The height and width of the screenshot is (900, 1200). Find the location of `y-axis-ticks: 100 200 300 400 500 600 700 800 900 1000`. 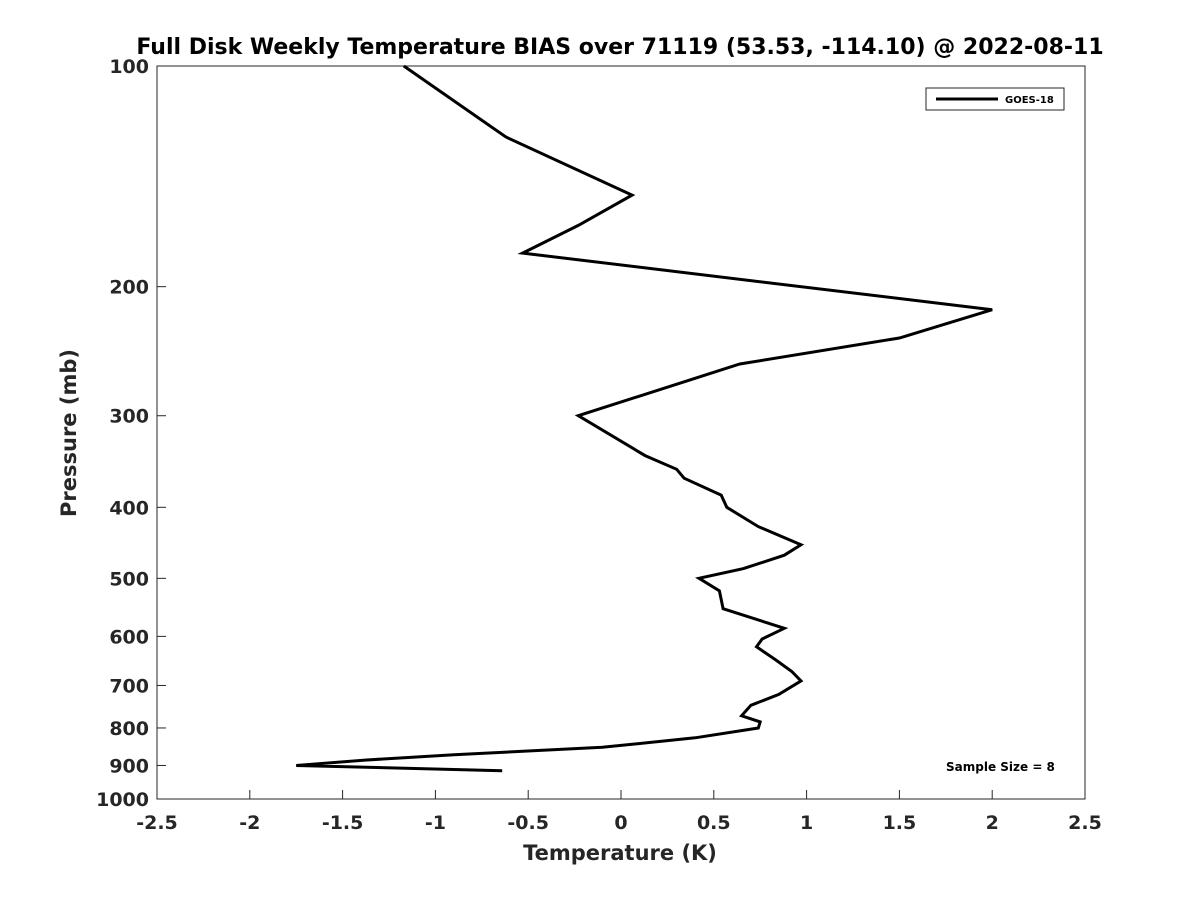

y-axis-ticks: 100 200 300 400 500 600 700 800 900 1000 is located at coordinates (131, 433).